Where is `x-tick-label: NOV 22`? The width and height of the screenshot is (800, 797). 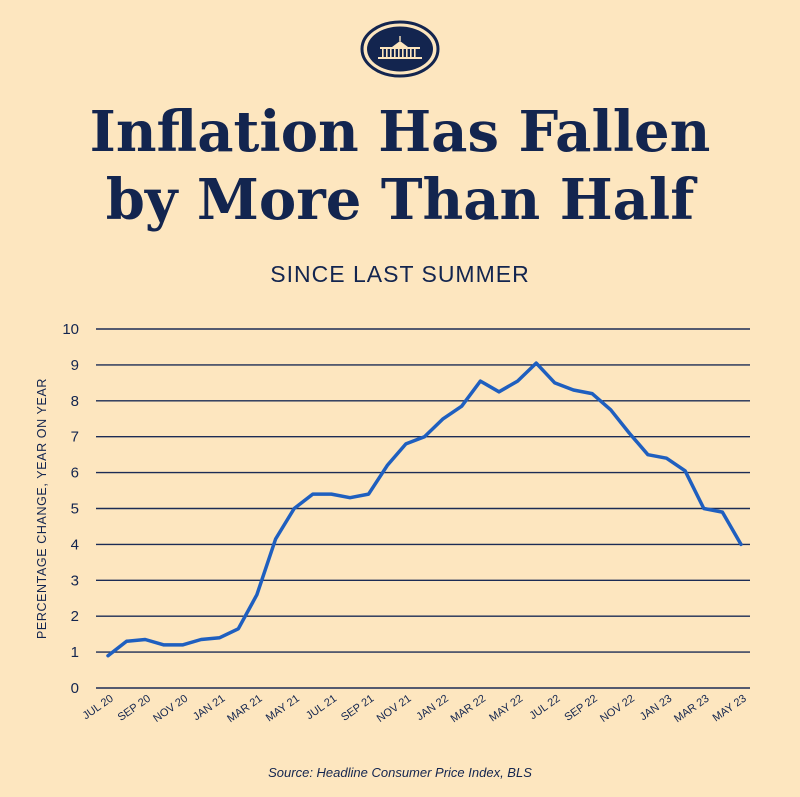 x-tick-label: NOV 22 is located at coordinates (617, 709).